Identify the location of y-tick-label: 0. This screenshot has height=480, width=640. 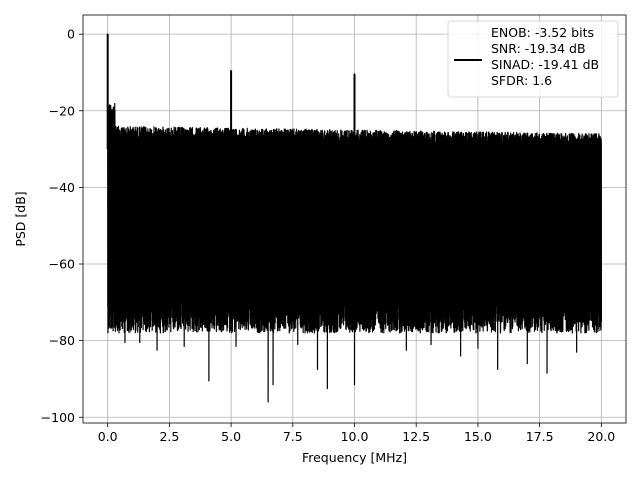
(71, 34).